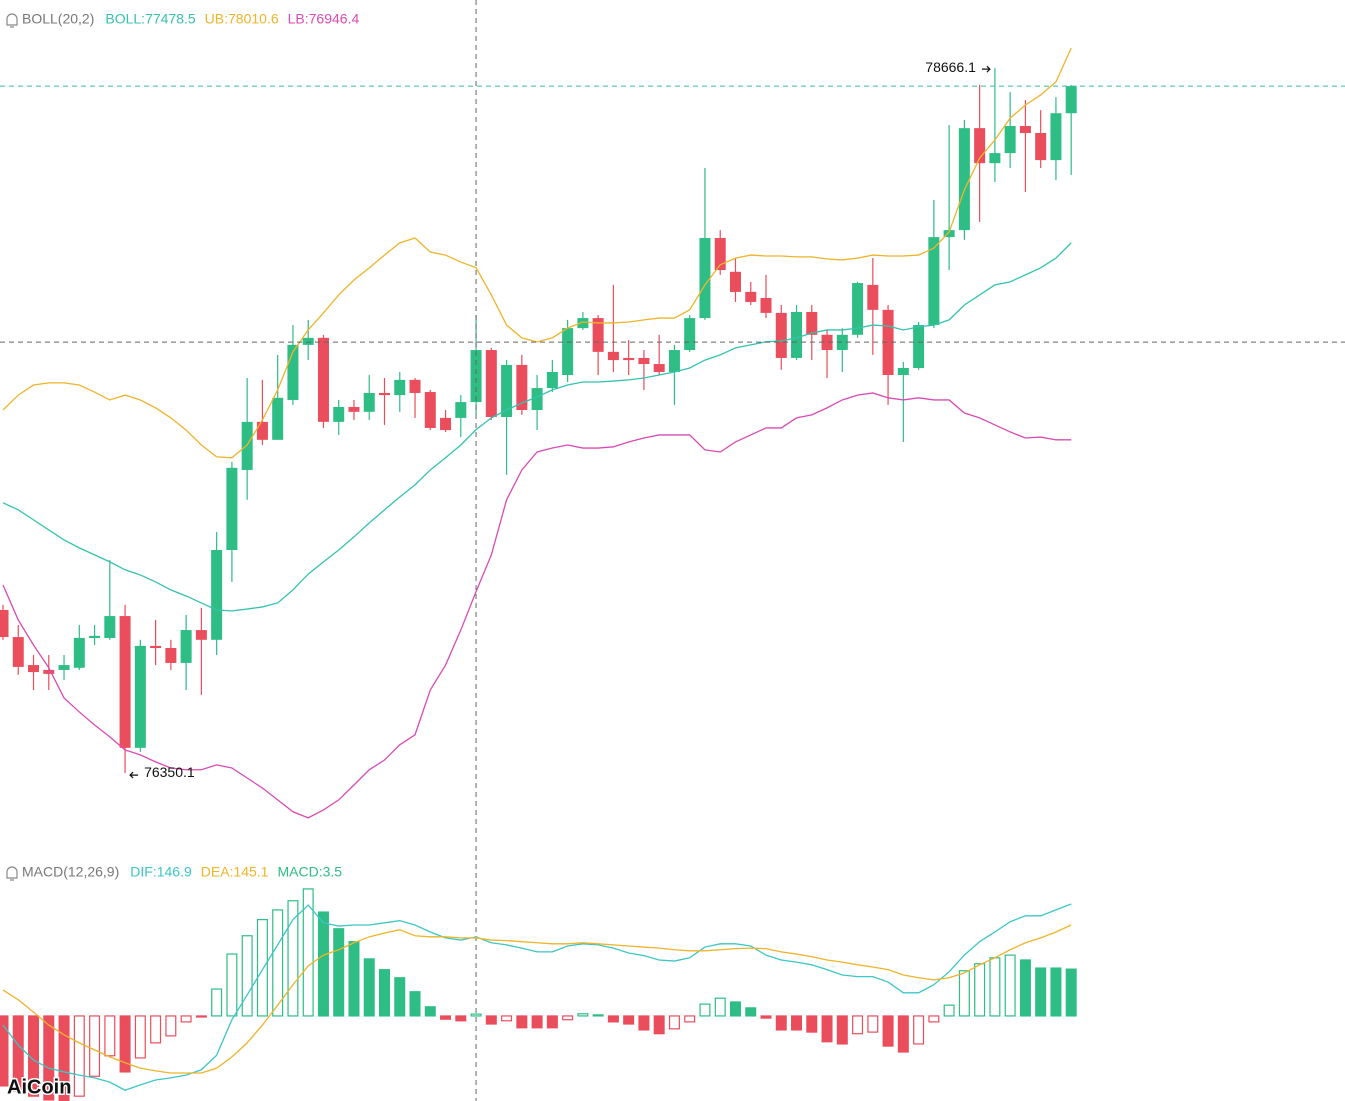  What do you see at coordinates (150, 19) in the screenshot?
I see `legend-entry: BOLL:77478.5` at bounding box center [150, 19].